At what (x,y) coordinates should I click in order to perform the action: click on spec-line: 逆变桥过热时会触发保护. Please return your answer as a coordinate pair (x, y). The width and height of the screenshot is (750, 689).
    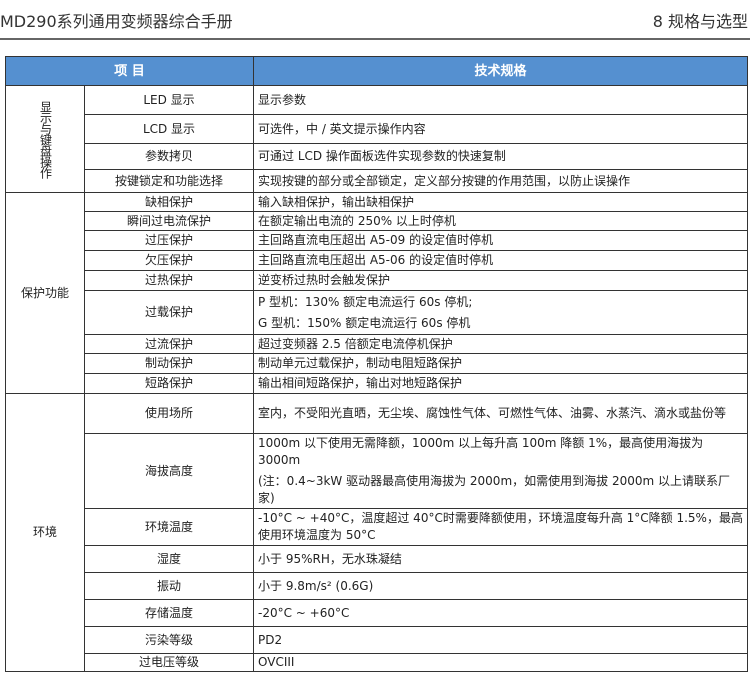
    Looking at the image, I should click on (324, 280).